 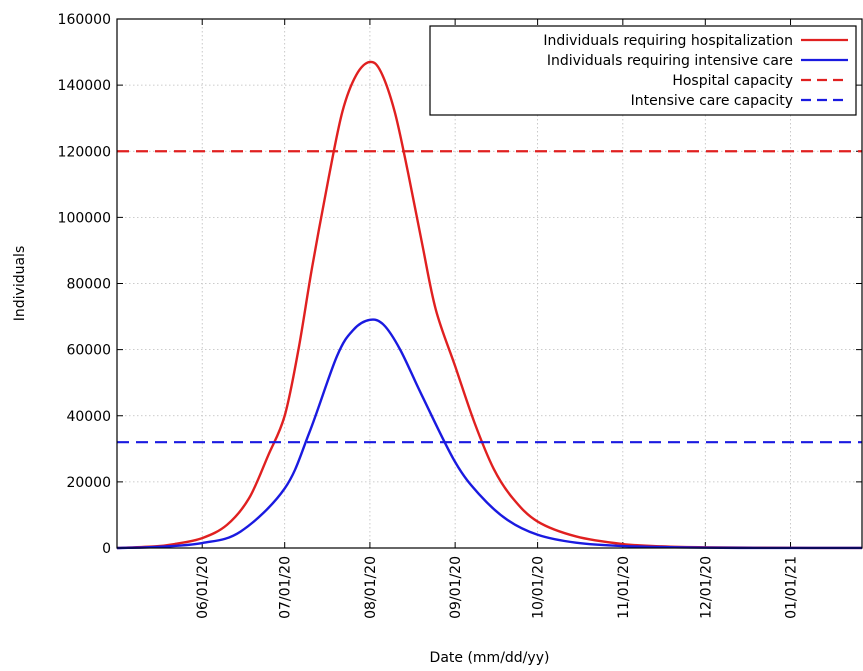 What do you see at coordinates (456, 587) in the screenshot?
I see `x-tick-label: 09/01/20` at bounding box center [456, 587].